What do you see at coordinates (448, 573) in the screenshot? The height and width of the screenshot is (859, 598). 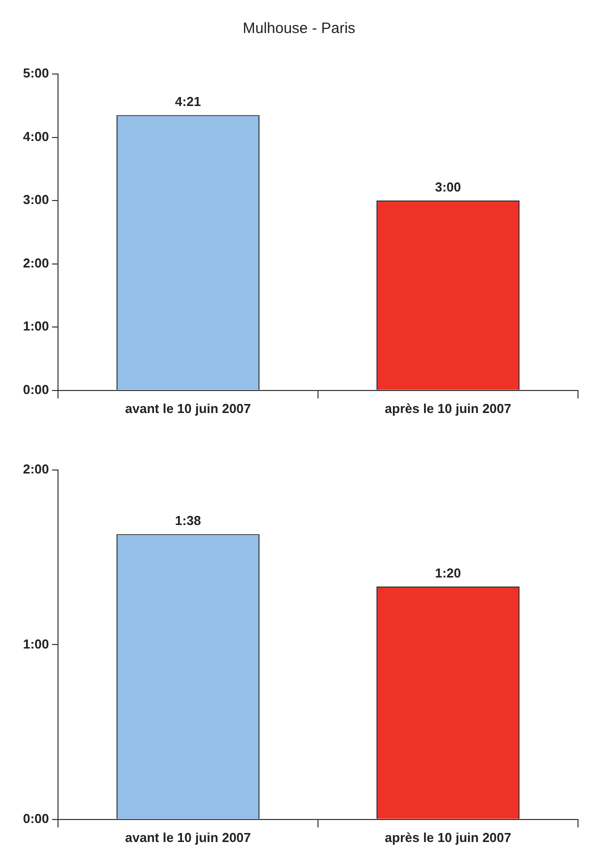 I see `data-label: 1:20` at bounding box center [448, 573].